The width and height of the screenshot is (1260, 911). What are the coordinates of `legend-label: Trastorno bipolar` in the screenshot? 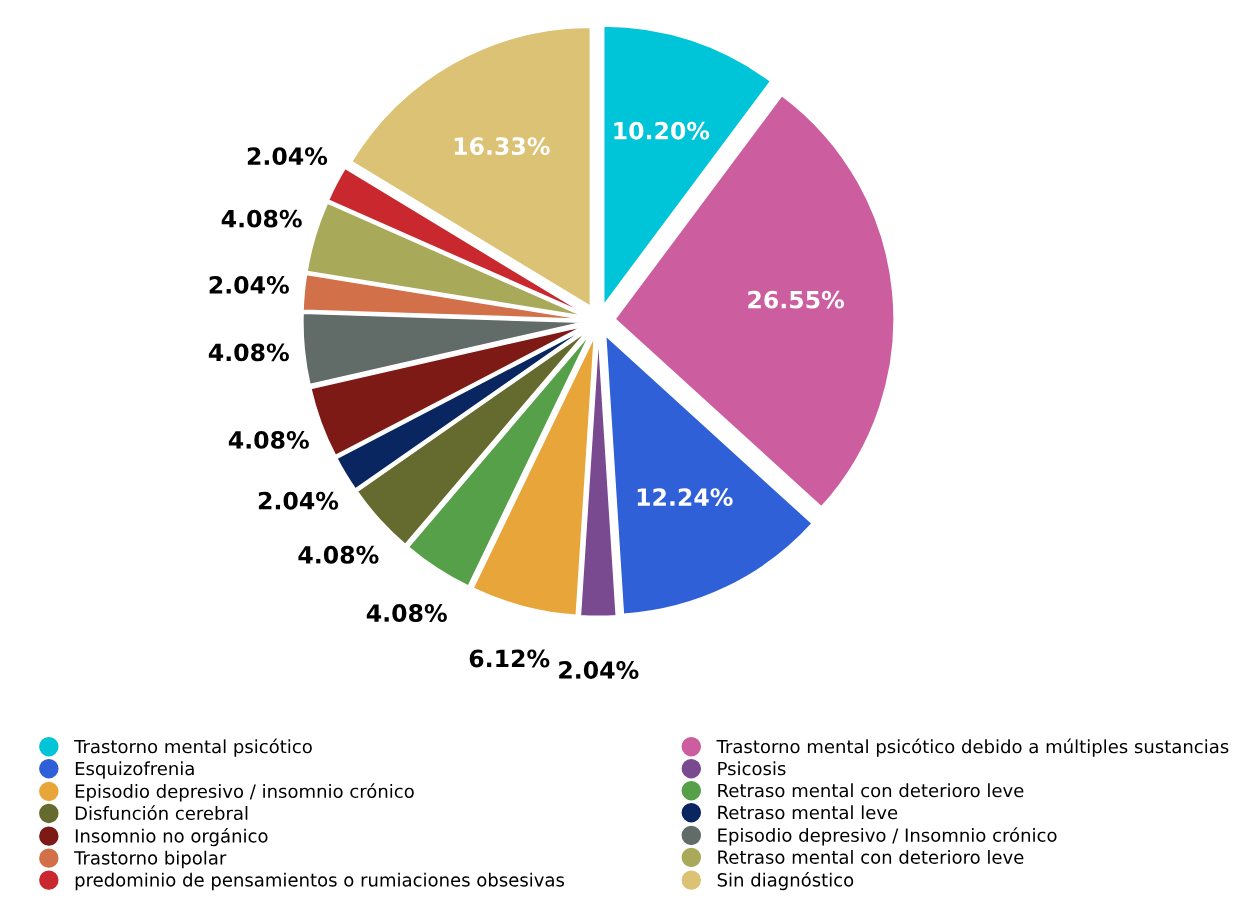 It's located at (150, 859).